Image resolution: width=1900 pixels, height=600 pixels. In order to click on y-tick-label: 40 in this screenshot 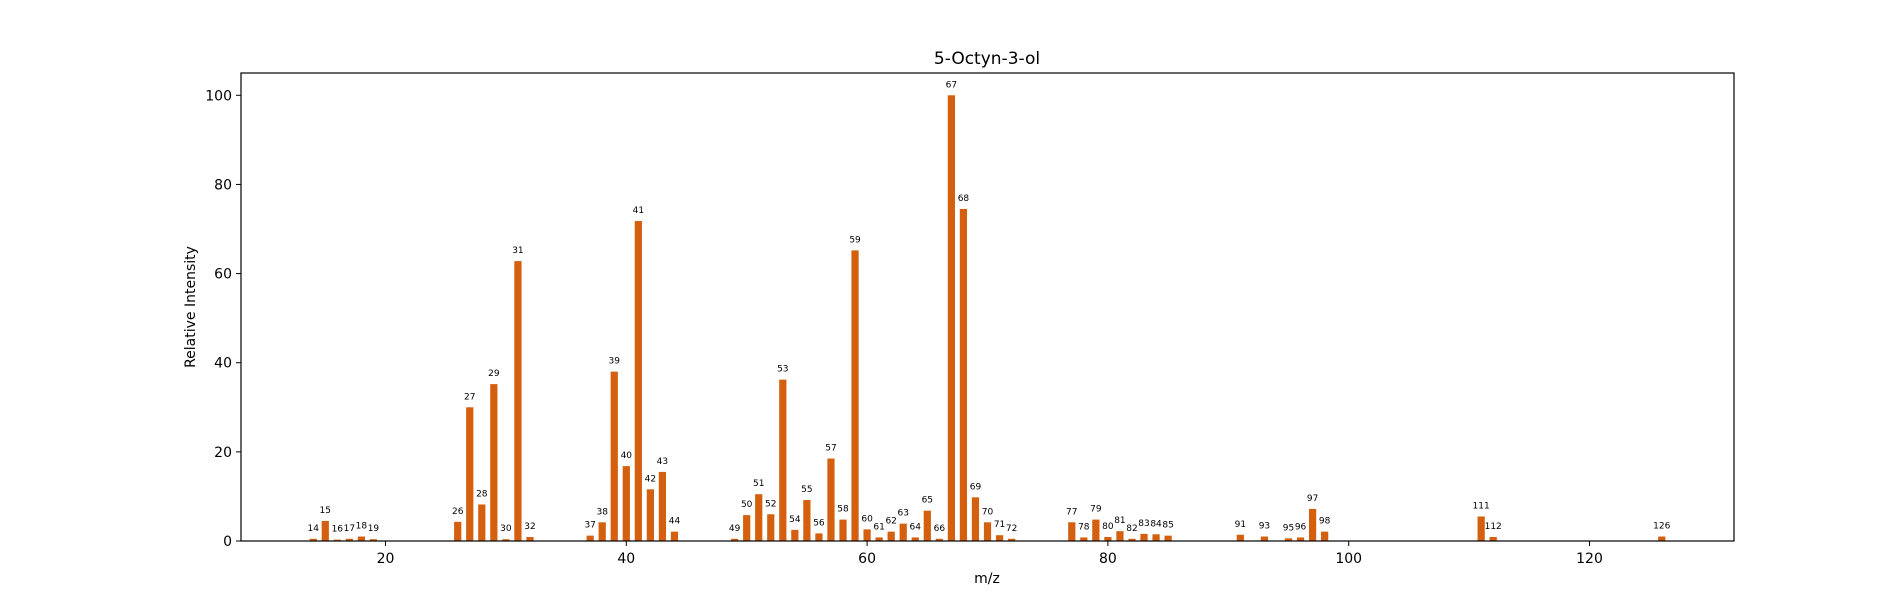, I will do `click(223, 364)`.